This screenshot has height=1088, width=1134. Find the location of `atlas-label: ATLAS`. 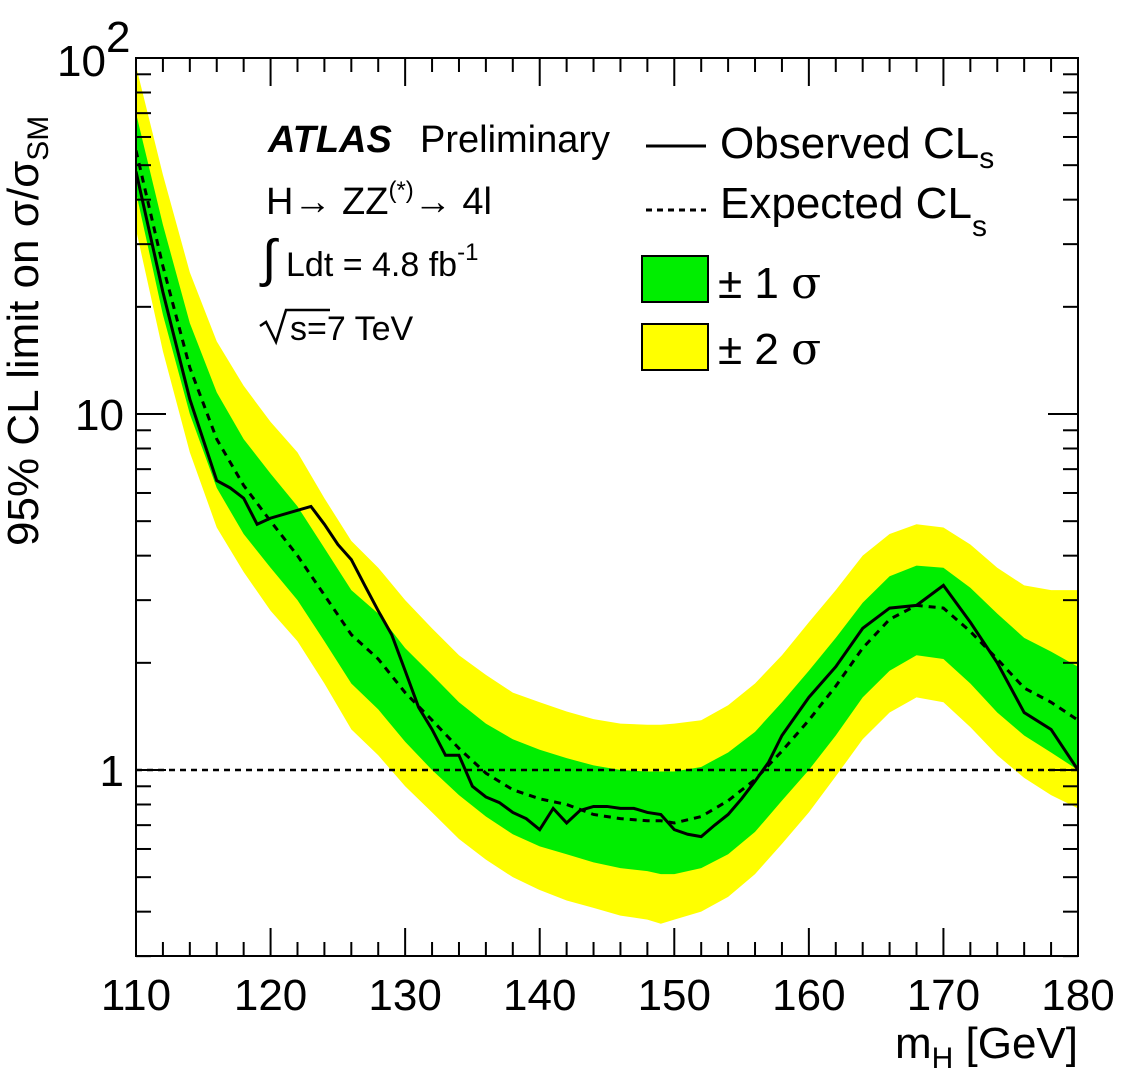

atlas-label: ATLAS is located at coordinates (329, 140).